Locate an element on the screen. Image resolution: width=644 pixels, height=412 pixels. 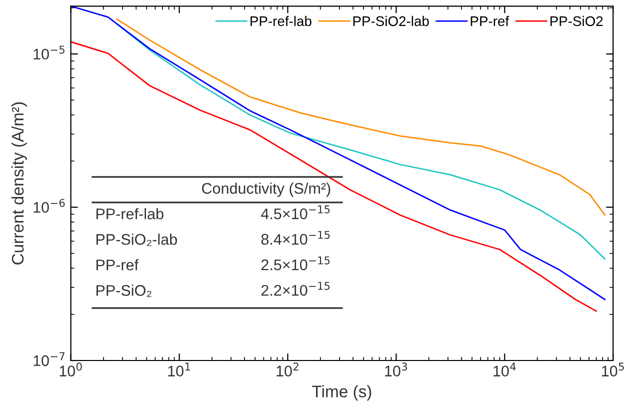
annotation: PP-ref is located at coordinates (117, 264).